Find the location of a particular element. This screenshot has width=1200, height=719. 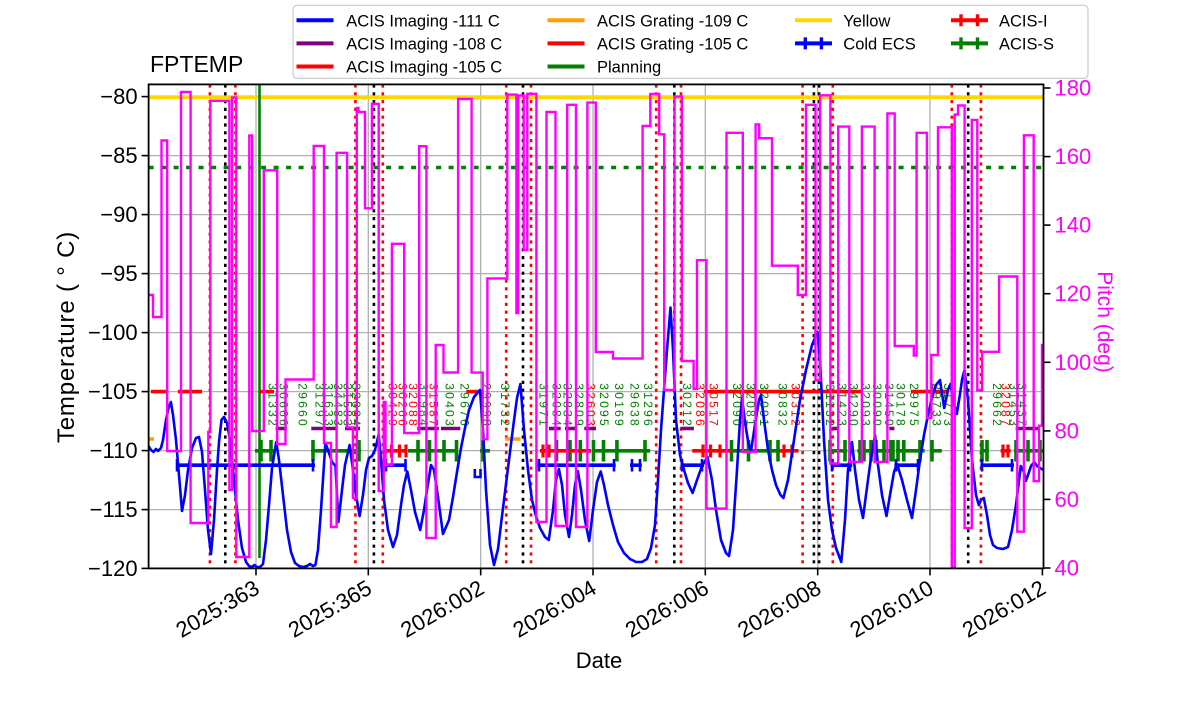

svg-text: 34483 is located at coordinates (338, 405).